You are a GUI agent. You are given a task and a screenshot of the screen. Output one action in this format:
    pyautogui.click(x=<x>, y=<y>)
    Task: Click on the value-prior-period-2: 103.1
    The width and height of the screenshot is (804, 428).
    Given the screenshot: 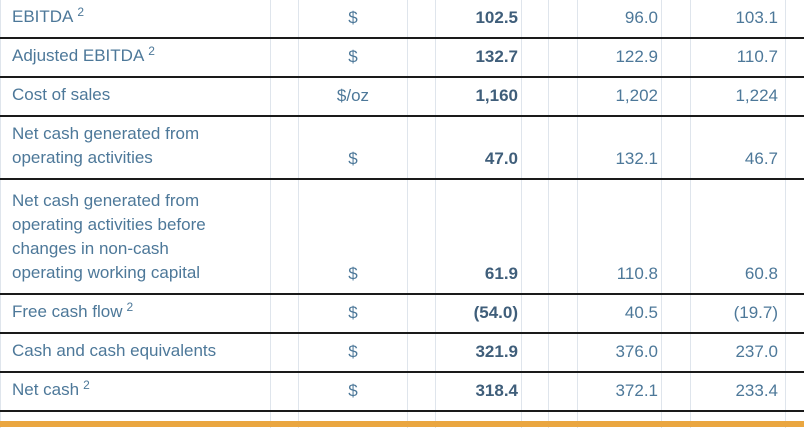 What is the action you would take?
    pyautogui.click(x=738, y=19)
    